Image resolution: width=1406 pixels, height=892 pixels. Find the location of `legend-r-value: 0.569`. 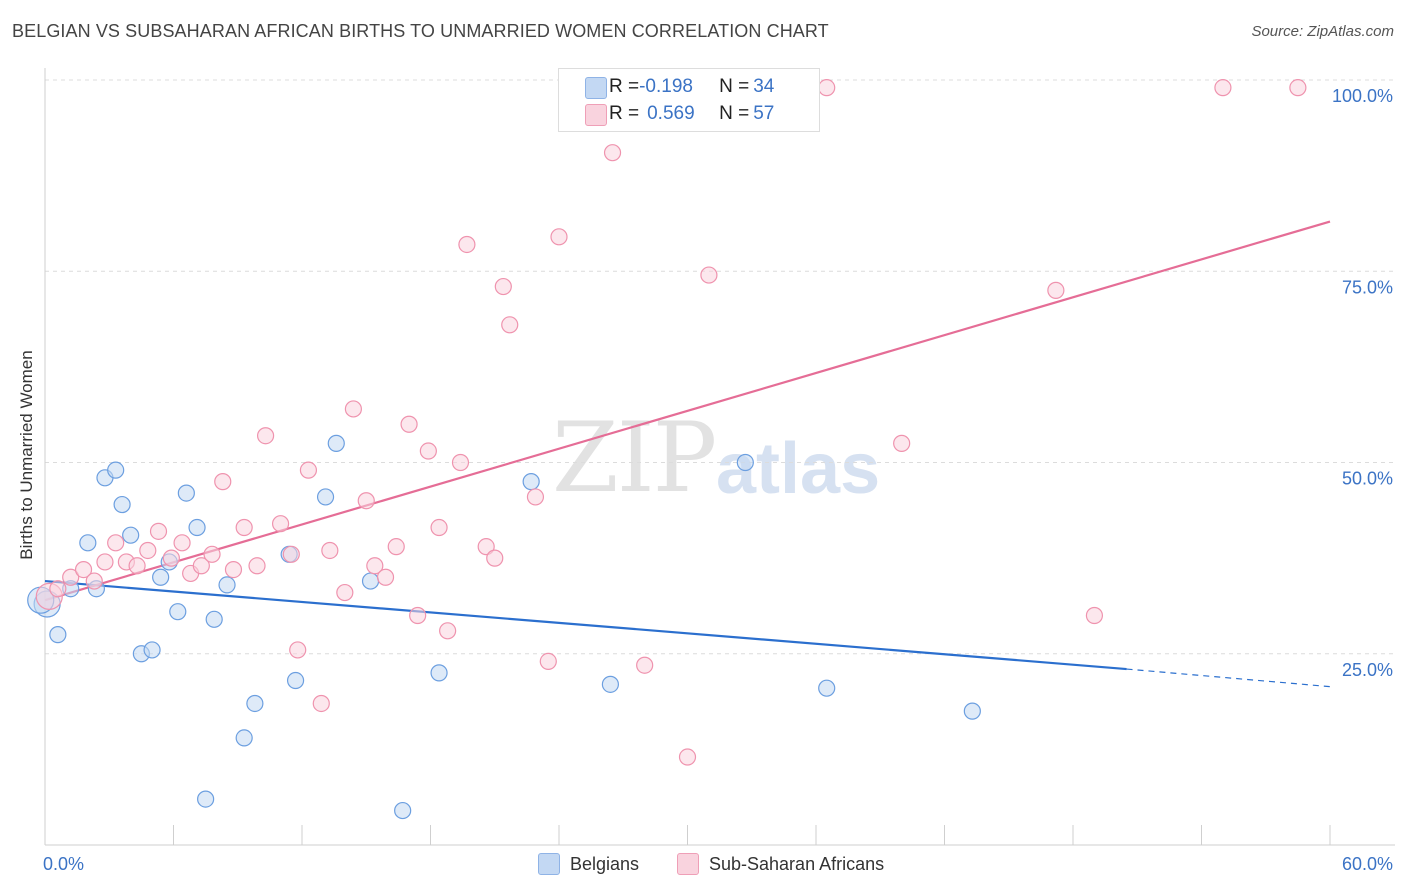

legend-r-value: 0.569 is located at coordinates (671, 113).